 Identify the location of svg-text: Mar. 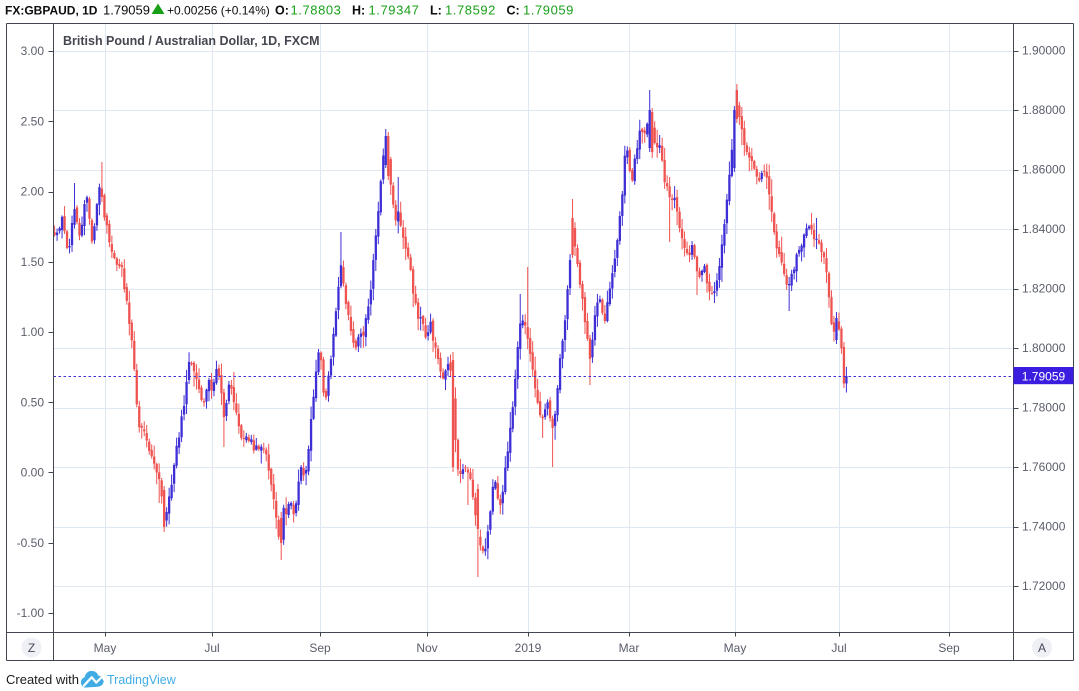
(629, 648).